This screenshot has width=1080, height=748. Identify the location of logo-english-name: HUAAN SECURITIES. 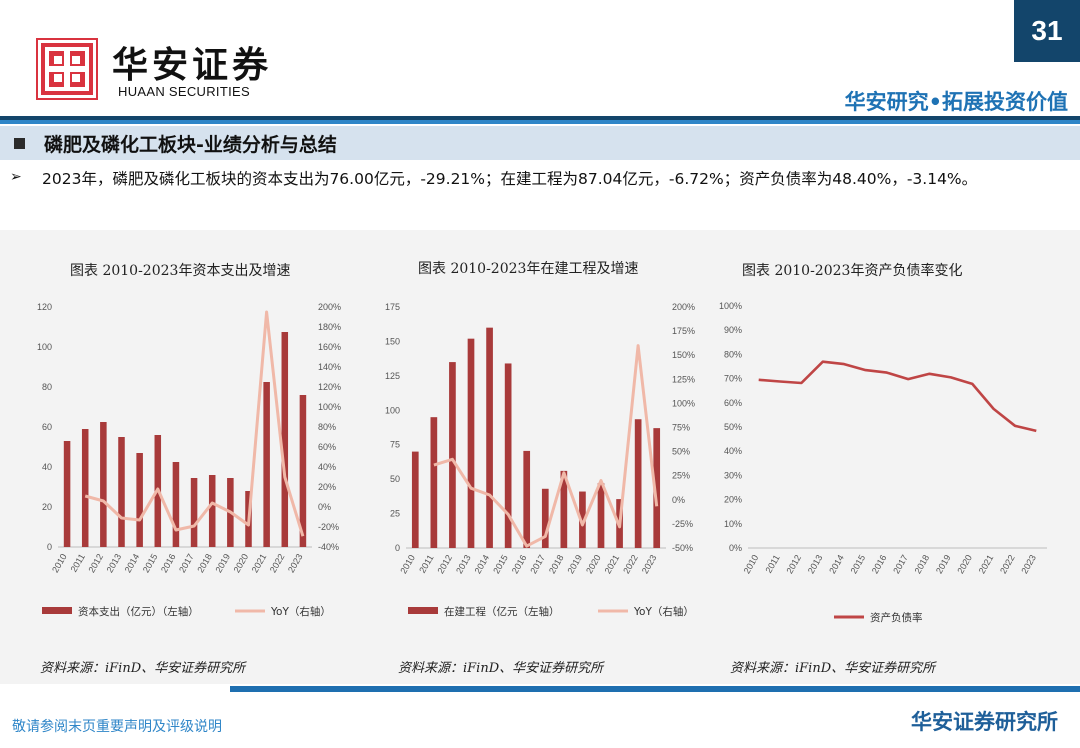
(184, 91).